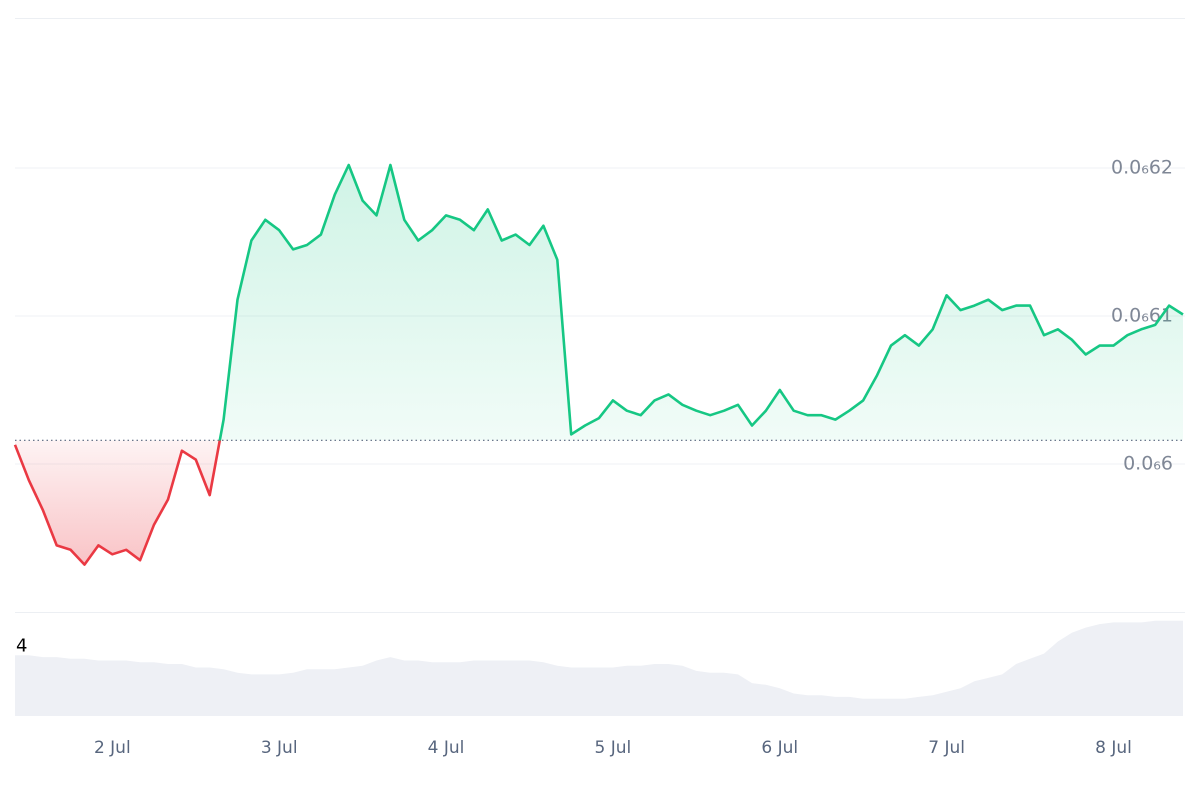  Describe the element at coordinates (599, 668) in the screenshot. I see `volume-area` at that location.